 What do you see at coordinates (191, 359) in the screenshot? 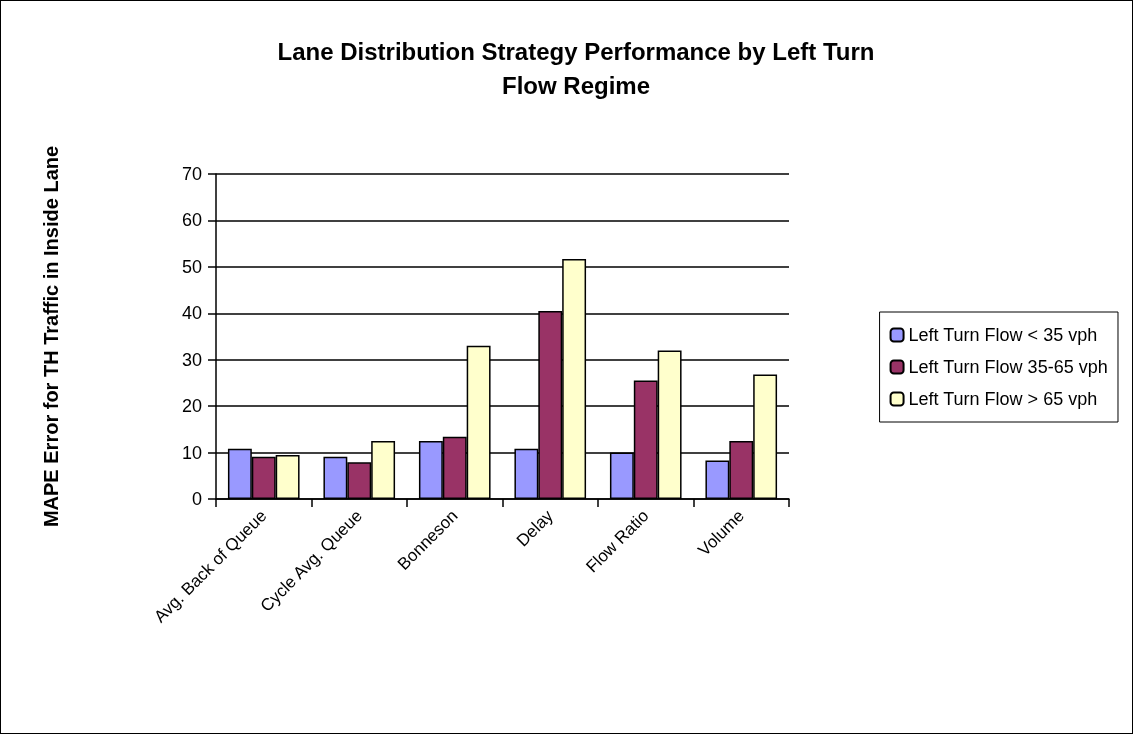
I see `y-tick-label: 30` at bounding box center [191, 359].